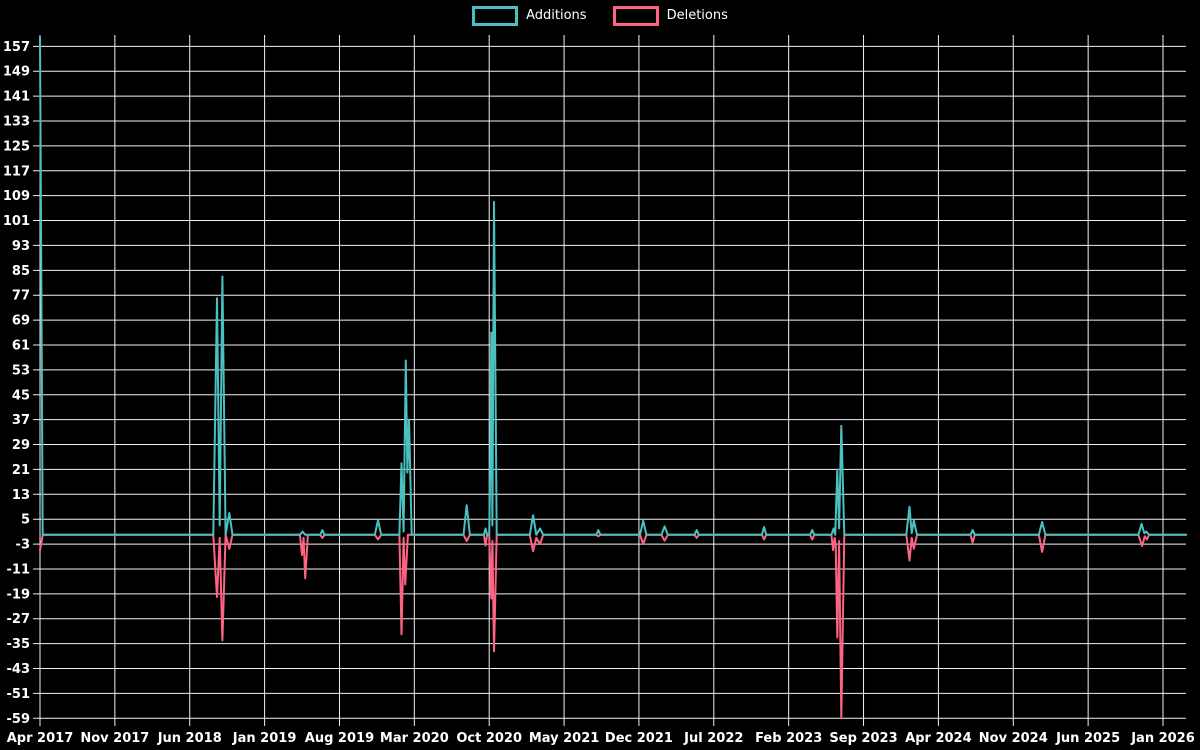 The width and height of the screenshot is (1200, 750). I want to click on y-tick-label: -59, so click(19, 719).